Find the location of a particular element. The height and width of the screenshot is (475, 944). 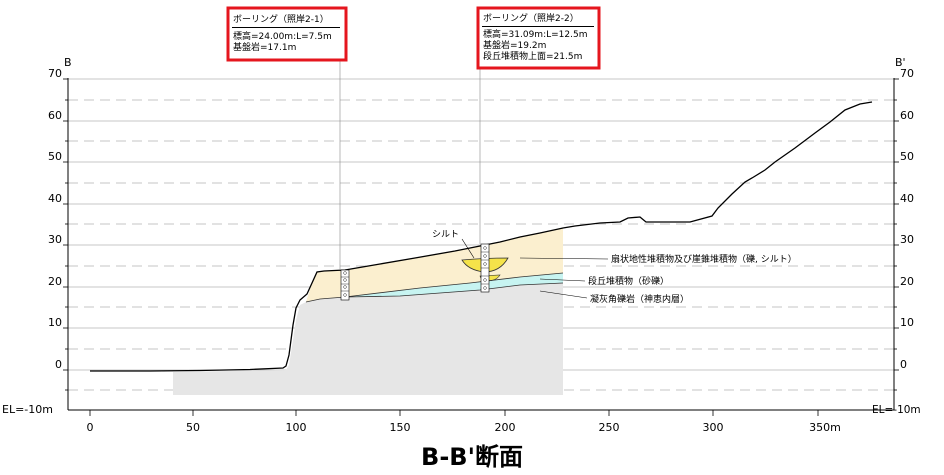

bottom-axis-ticks is located at coordinates (454, 413).